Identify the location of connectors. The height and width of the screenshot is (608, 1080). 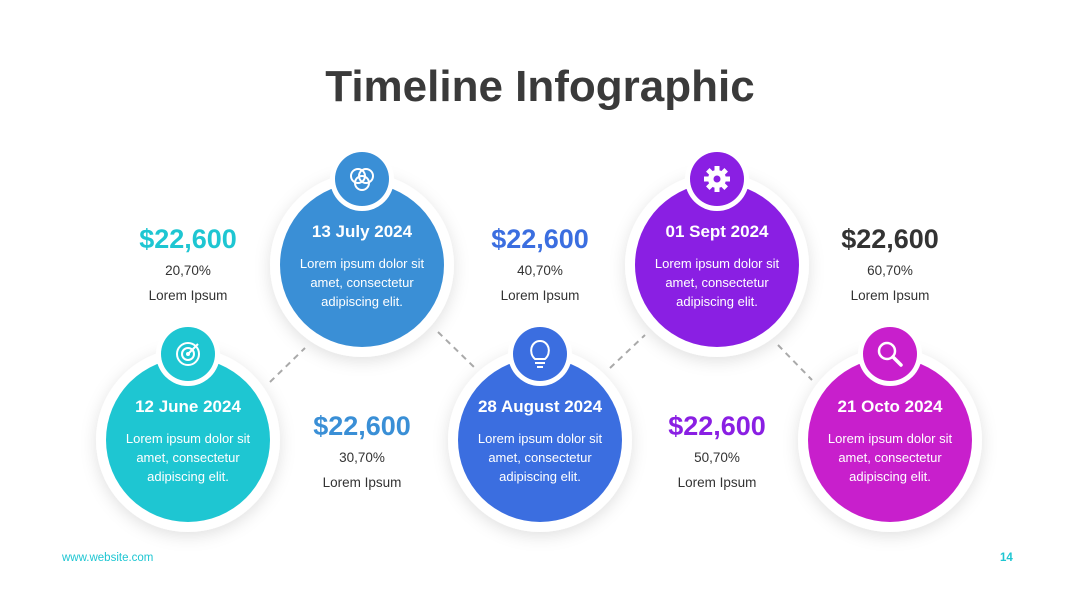
(541, 357).